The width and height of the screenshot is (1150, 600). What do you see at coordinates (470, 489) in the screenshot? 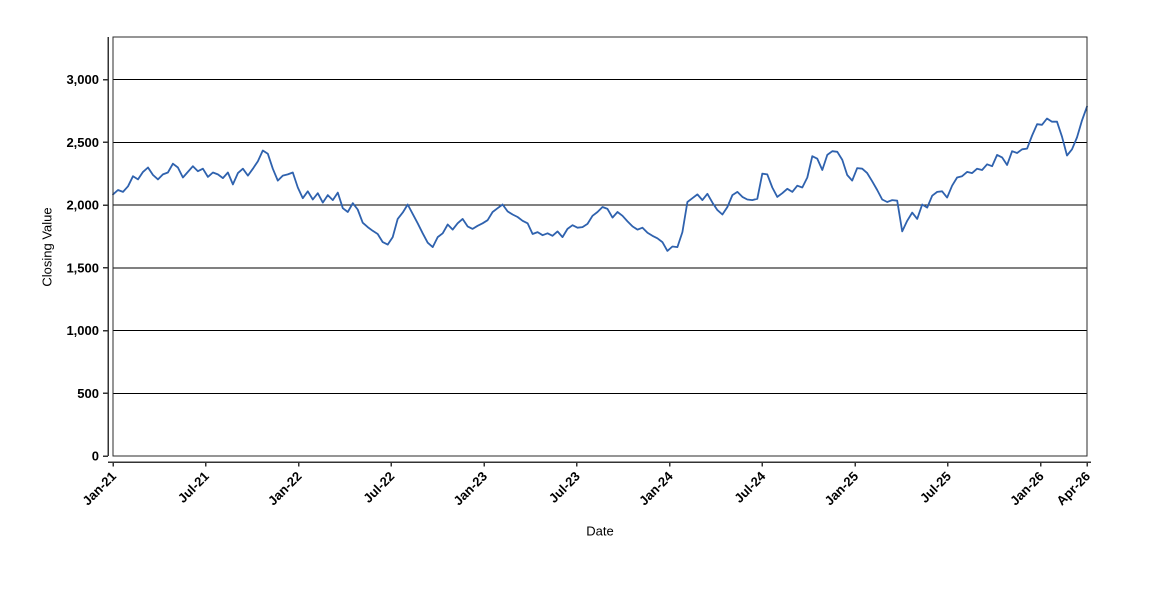
I see `x-tick-label: Jan-23` at bounding box center [470, 489].